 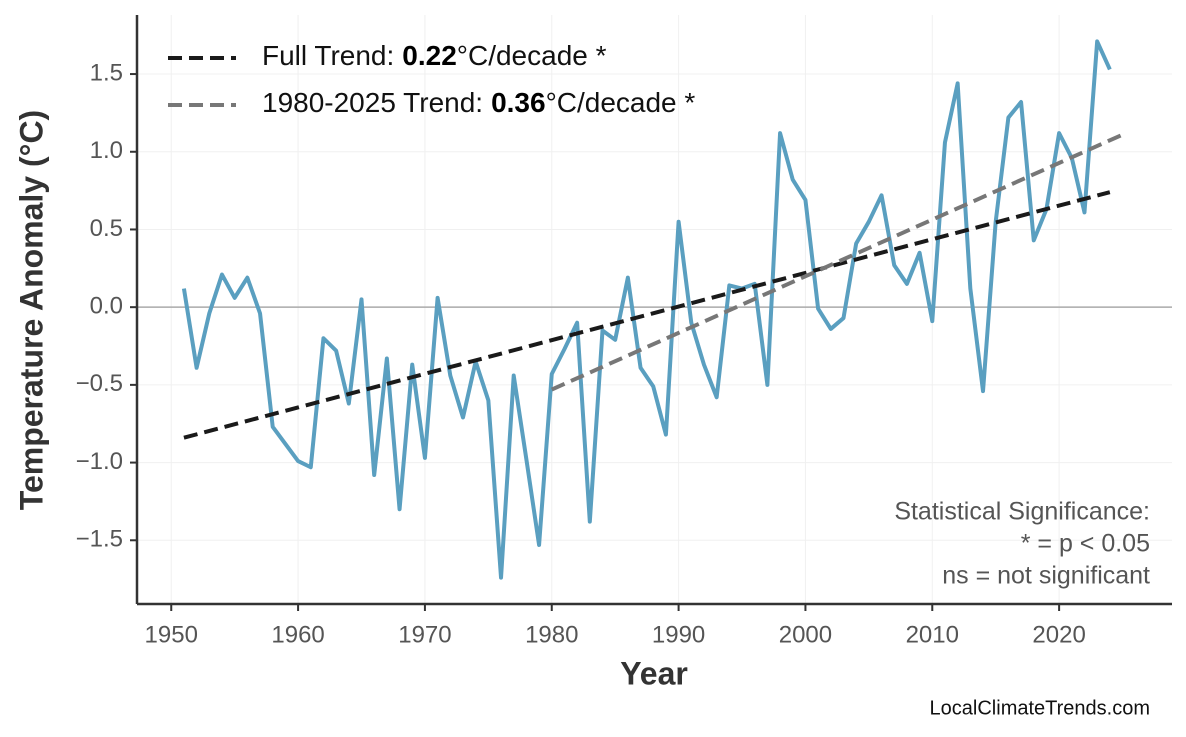 I want to click on x-axis-label: Year, so click(x=654, y=673).